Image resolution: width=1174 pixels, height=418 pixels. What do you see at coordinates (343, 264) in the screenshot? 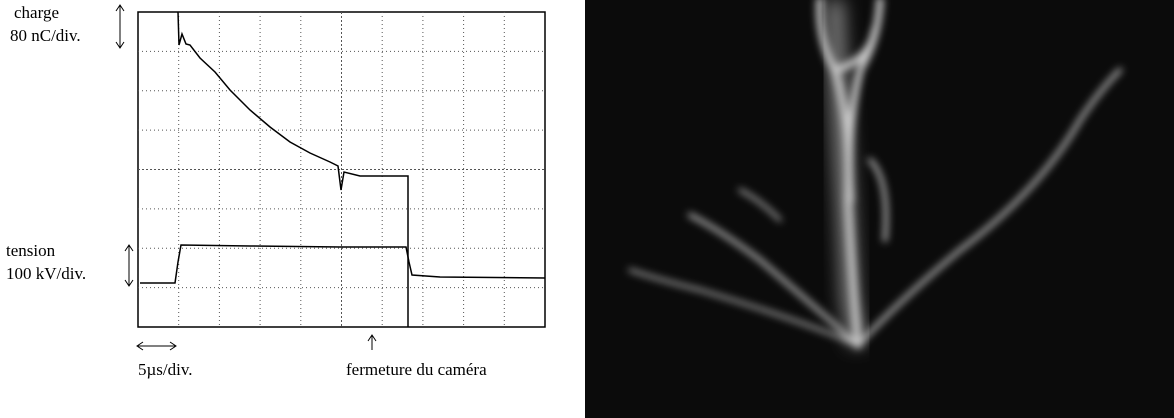
I see `tension-trace` at bounding box center [343, 264].